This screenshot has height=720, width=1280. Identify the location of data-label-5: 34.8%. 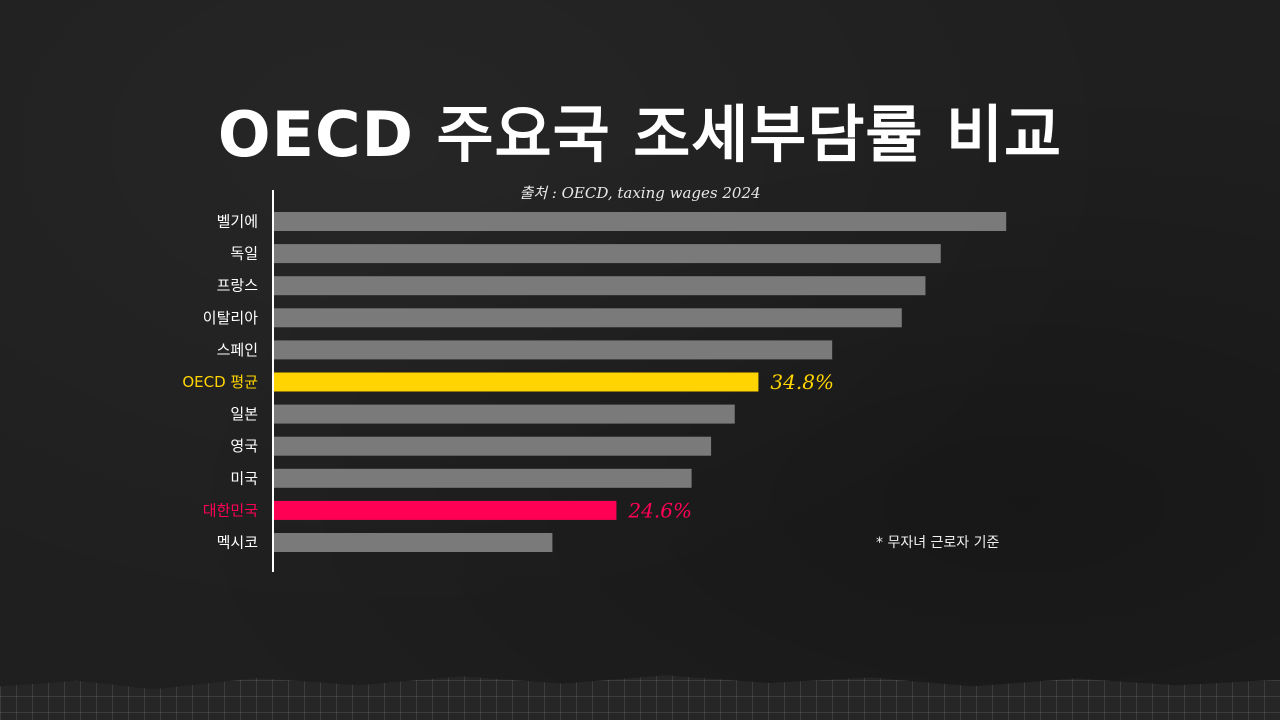
(802, 382).